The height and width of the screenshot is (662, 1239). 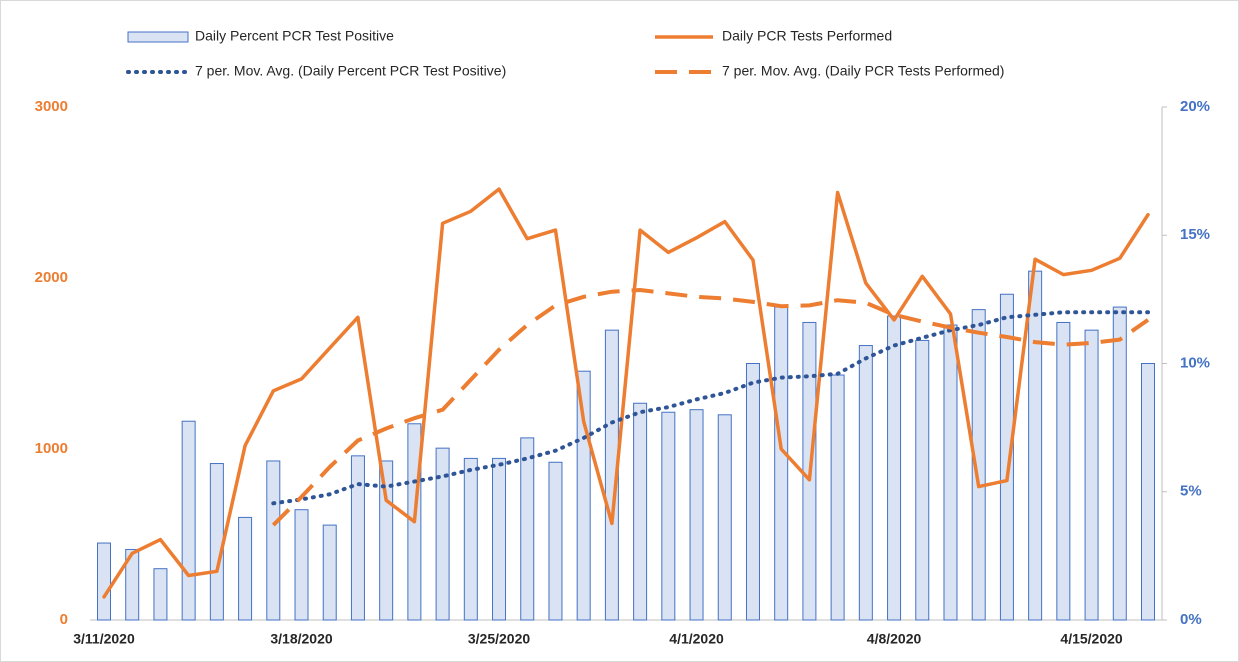 I want to click on y2-tick-label: 15%, so click(x=1195, y=234).